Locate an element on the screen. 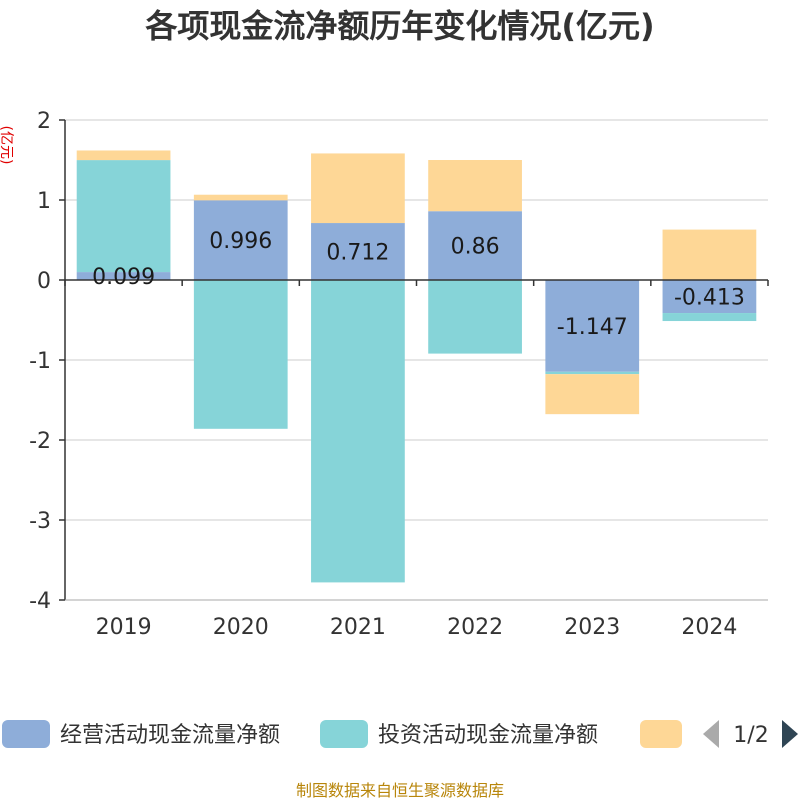  data-label-2022: 0.86 is located at coordinates (475, 247).